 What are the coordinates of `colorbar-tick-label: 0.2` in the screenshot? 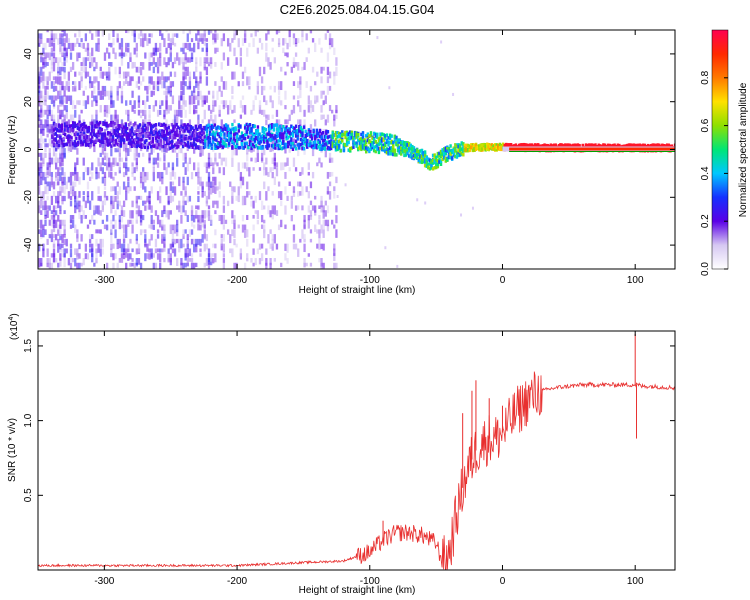 It's located at (705, 221).